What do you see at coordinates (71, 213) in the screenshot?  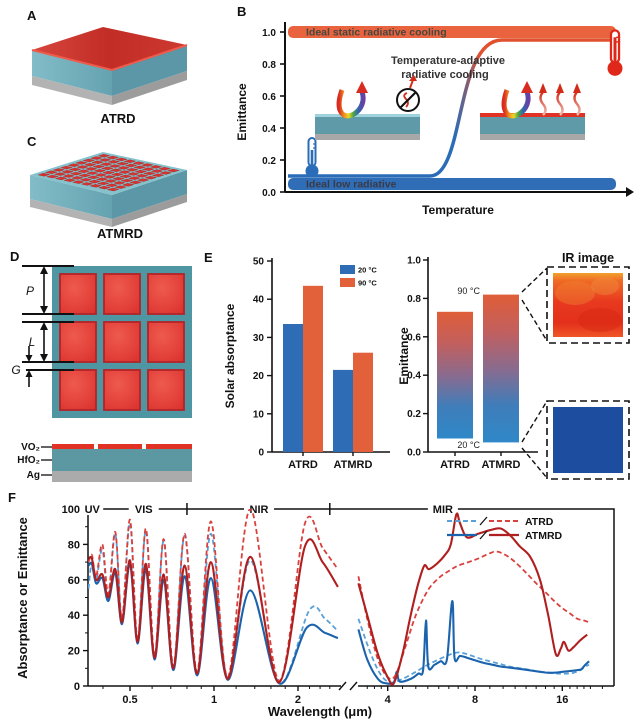 I see `atmrd-silver-front` at bounding box center [71, 213].